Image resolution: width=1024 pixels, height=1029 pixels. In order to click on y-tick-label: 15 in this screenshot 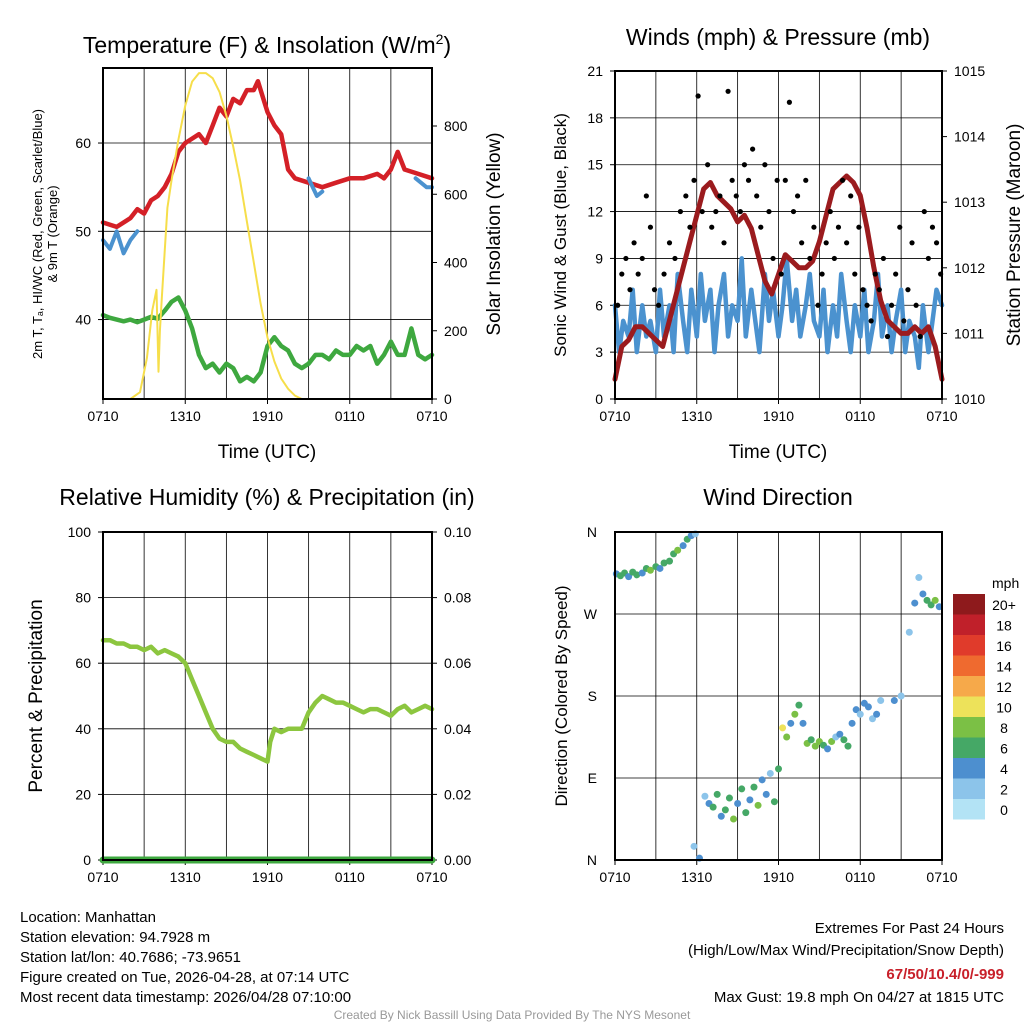, I will do `click(595, 165)`.